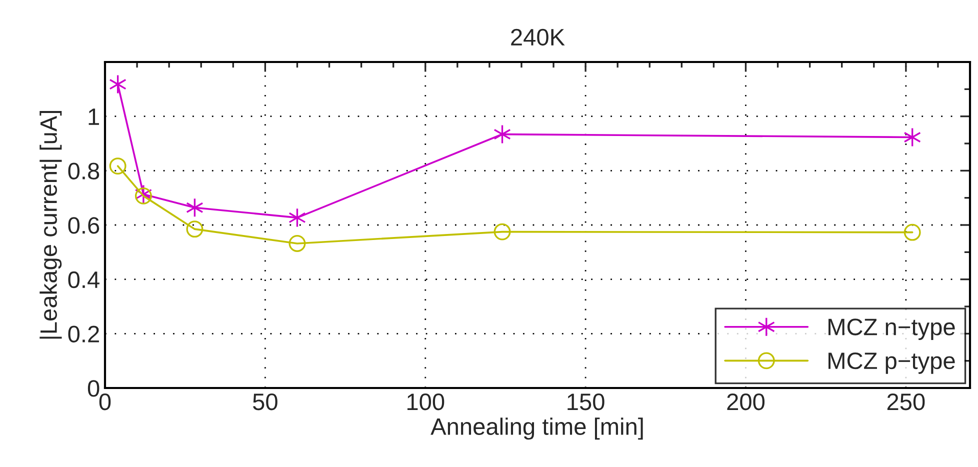 The image size is (978, 467). I want to click on x-tick-label: 100, so click(425, 401).